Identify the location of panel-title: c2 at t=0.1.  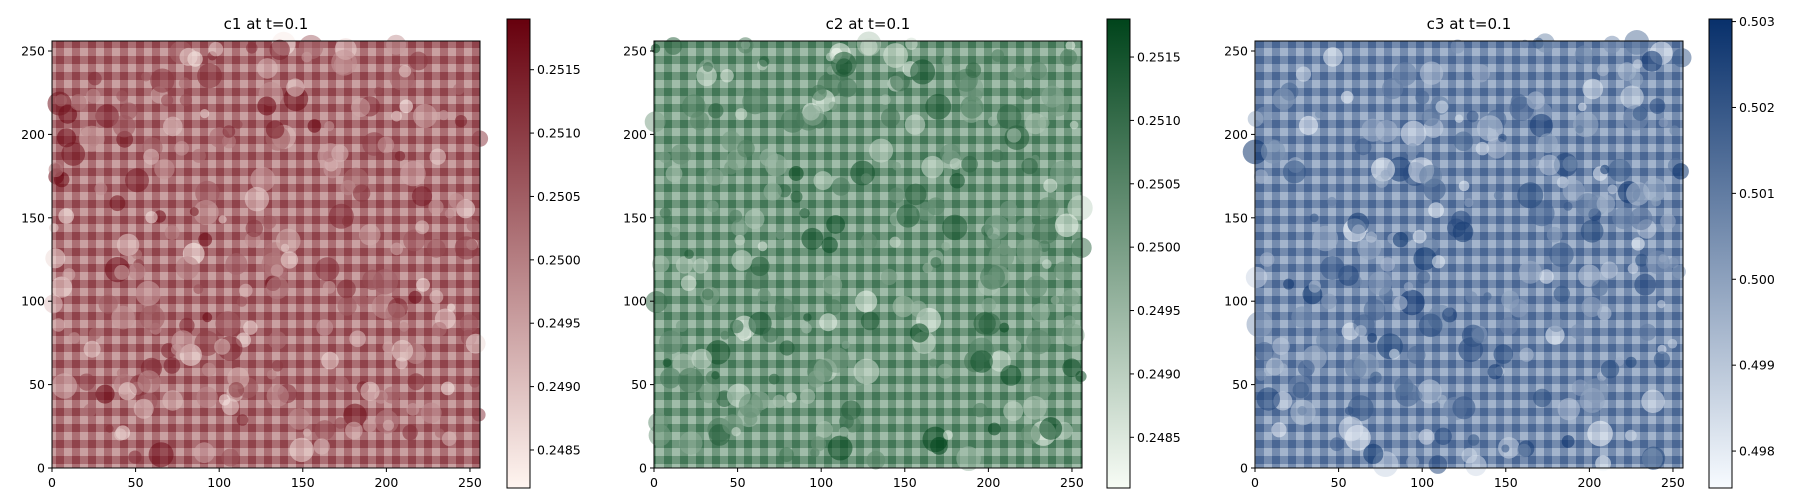
(868, 24).